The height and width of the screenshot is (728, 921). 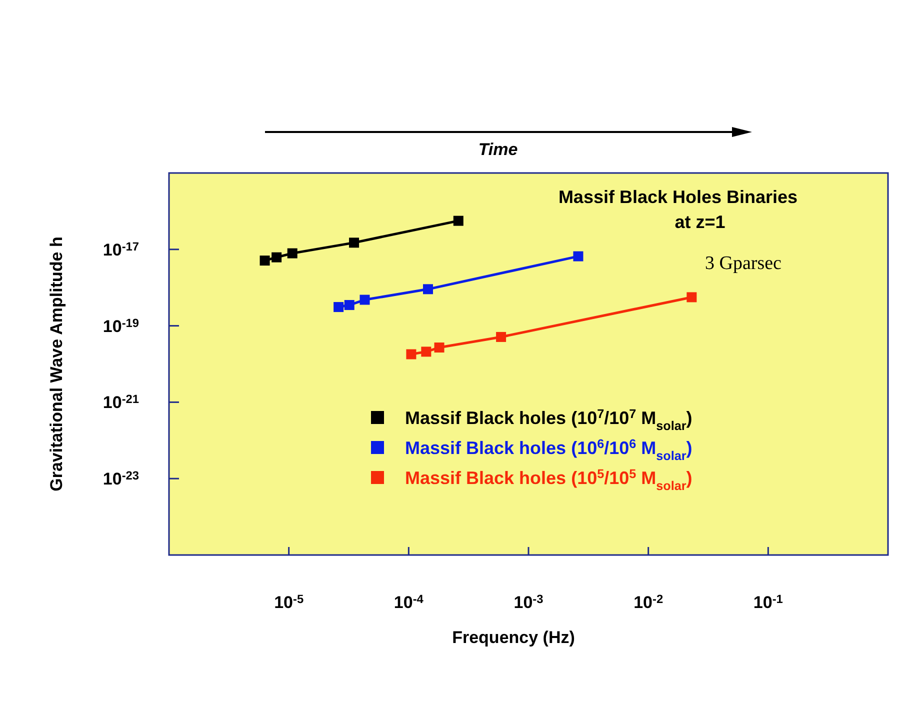 What do you see at coordinates (649, 602) in the screenshot?
I see `x-tick-label: 10$^{-2}$` at bounding box center [649, 602].